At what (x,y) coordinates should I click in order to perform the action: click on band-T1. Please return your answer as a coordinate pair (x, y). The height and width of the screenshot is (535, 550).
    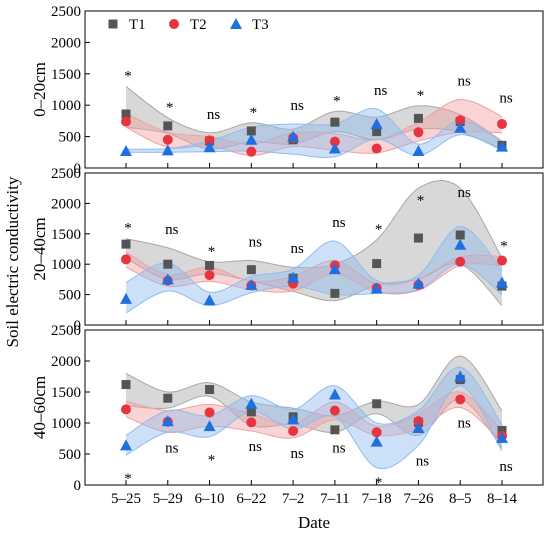
    Looking at the image, I should click on (314, 118).